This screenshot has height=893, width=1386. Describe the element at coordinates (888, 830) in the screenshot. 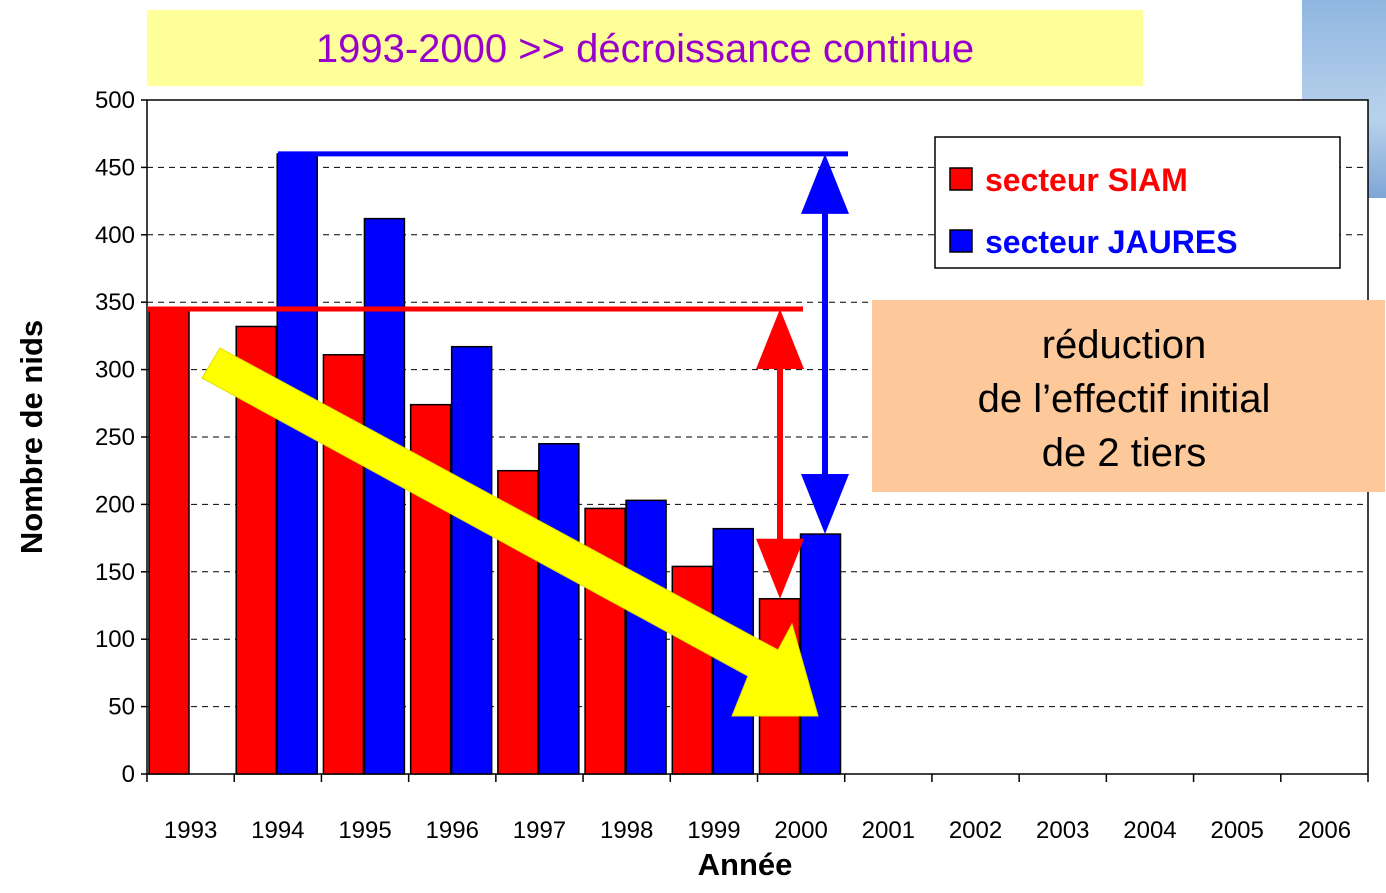

I see `x-tick-label: 2001` at that location.